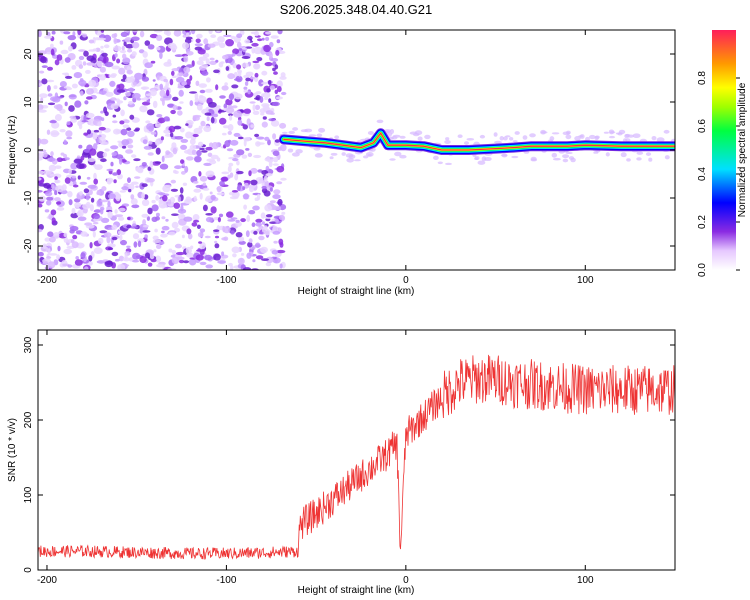  Describe the element at coordinates (28, 245) in the screenshot. I see `spectrogram-y-tick-label: -20` at that location.